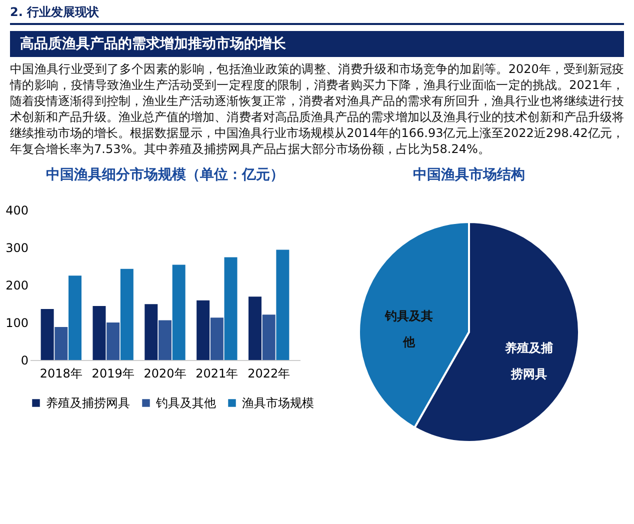  Describe the element at coordinates (88, 403) in the screenshot. I see `legend-label: 养殖及捕捞网具` at that location.